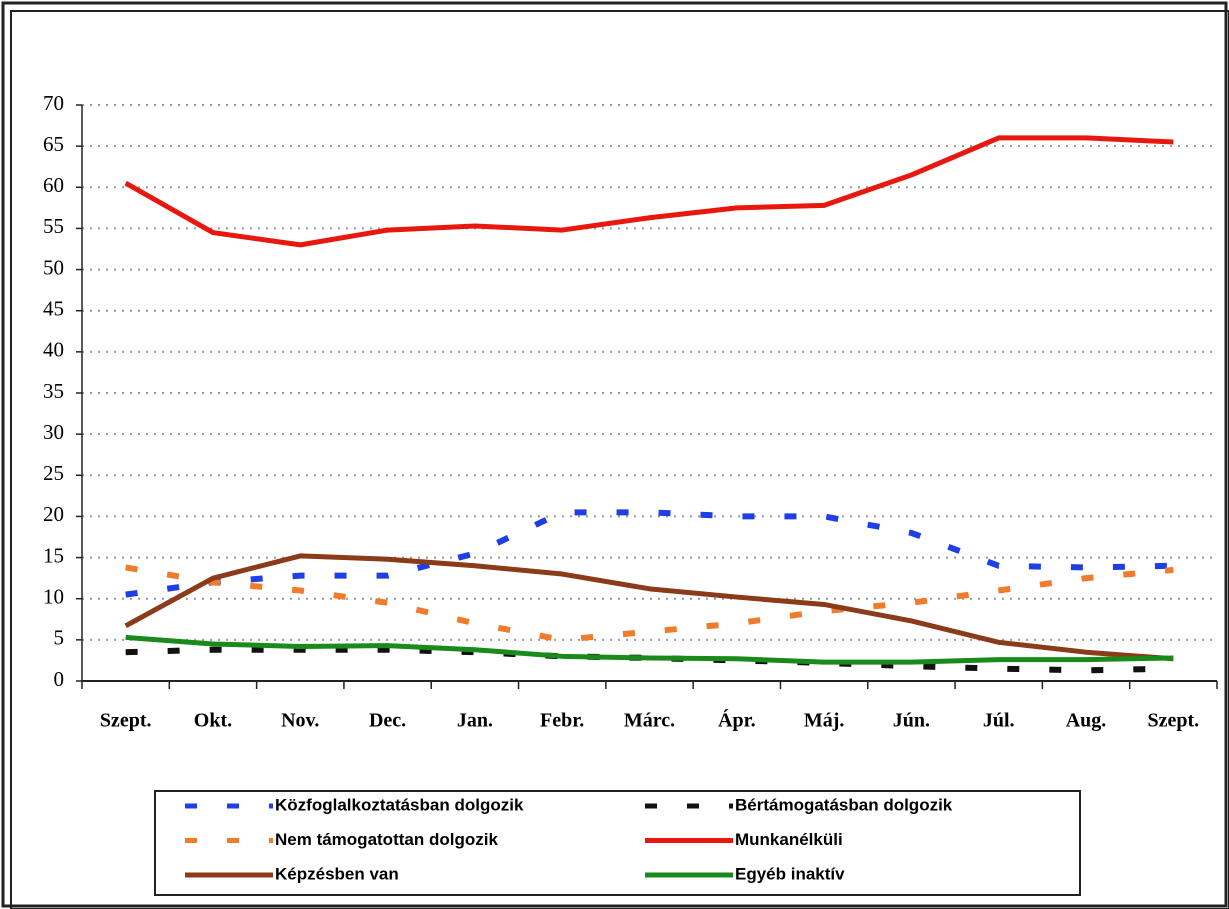 This screenshot has height=909, width=1229. Describe the element at coordinates (53, 391) in the screenshot. I see `y-tick-label: 35` at that location.